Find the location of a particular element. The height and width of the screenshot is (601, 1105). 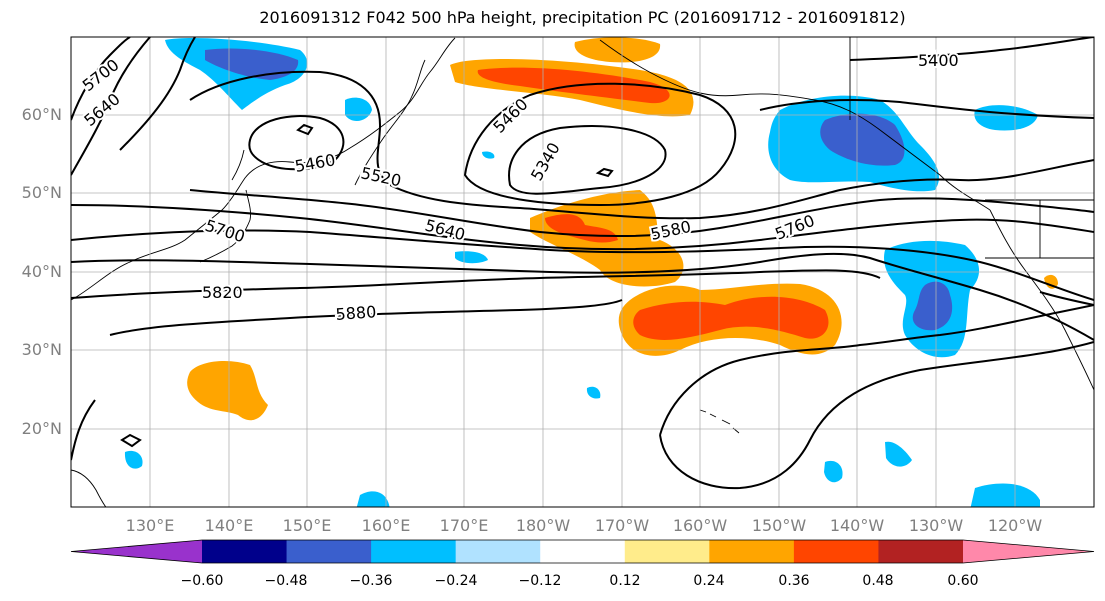

colorbar-tick-label: 0.36 is located at coordinates (794, 581).